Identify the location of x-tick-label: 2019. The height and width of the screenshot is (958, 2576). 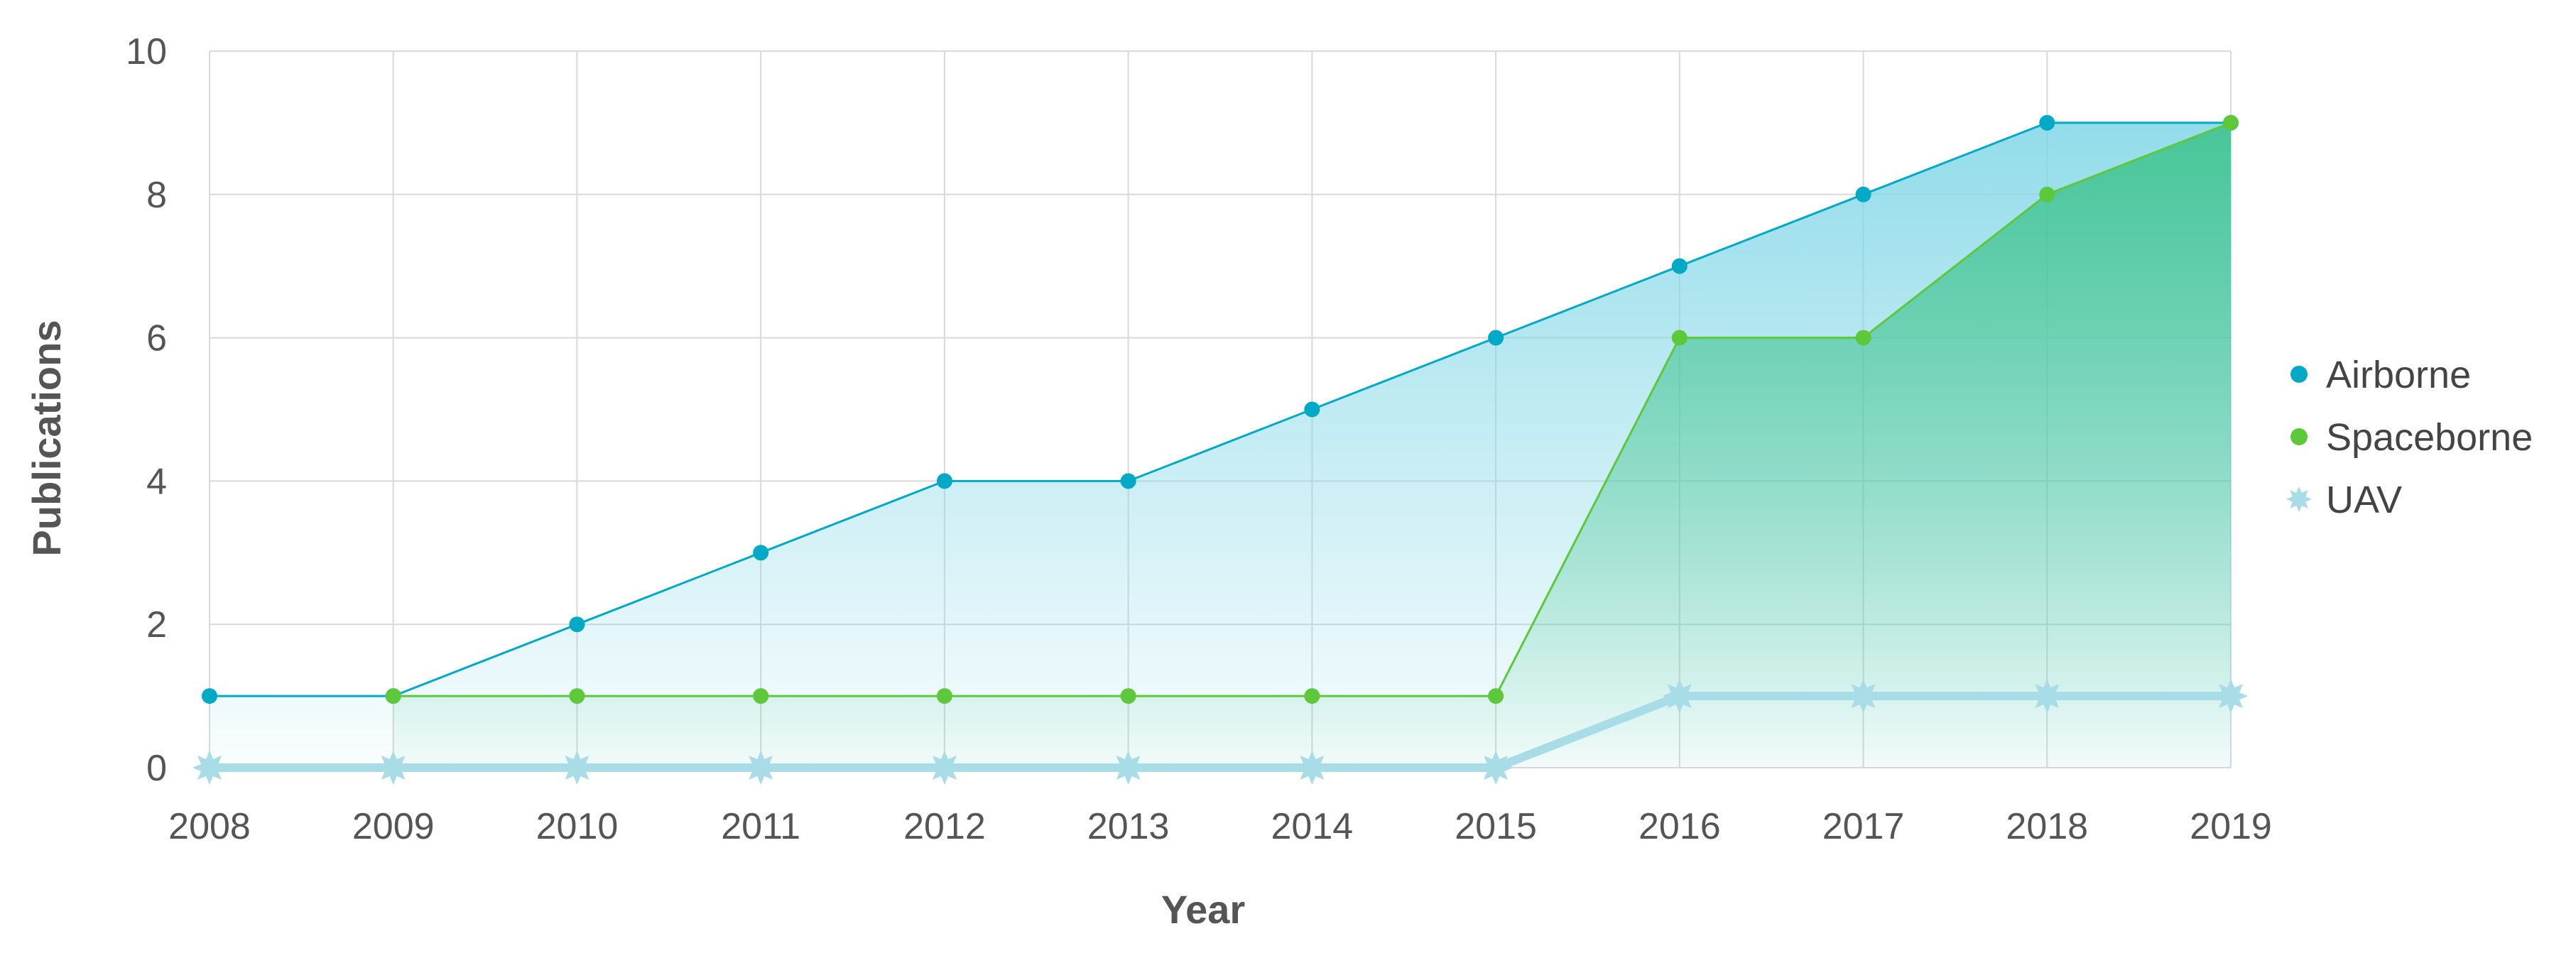
(2231, 827).